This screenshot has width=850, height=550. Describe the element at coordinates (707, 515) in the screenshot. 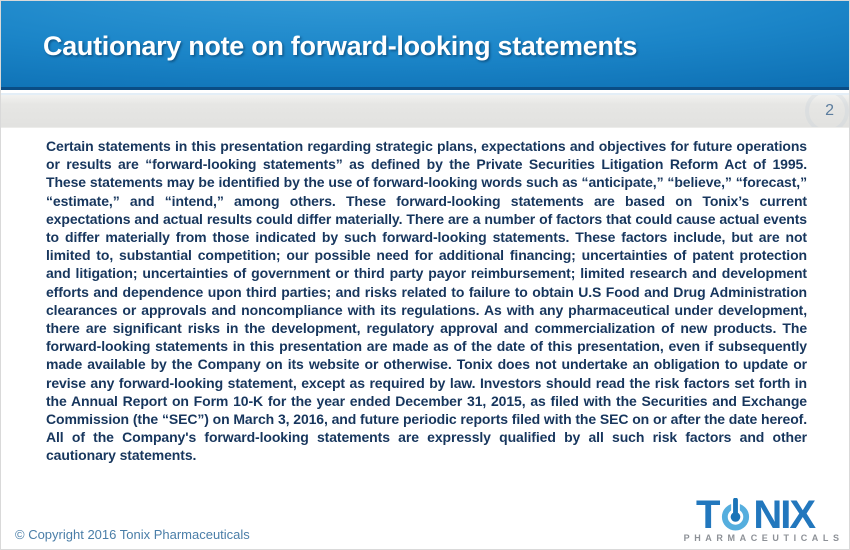

I see `logo-letter-t: T` at that location.